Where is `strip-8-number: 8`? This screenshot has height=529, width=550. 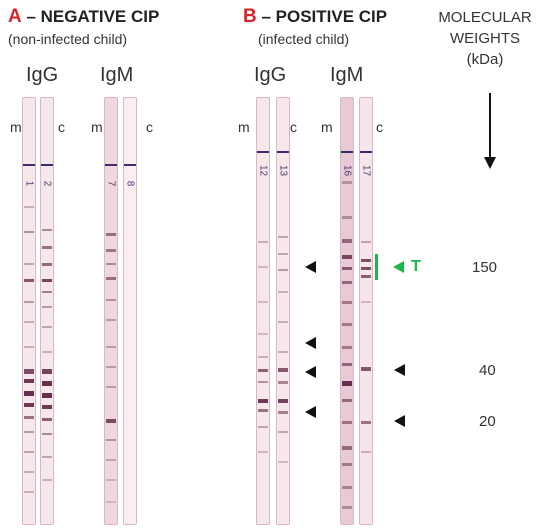
strip-8-number: 8 is located at coordinates (130, 183).